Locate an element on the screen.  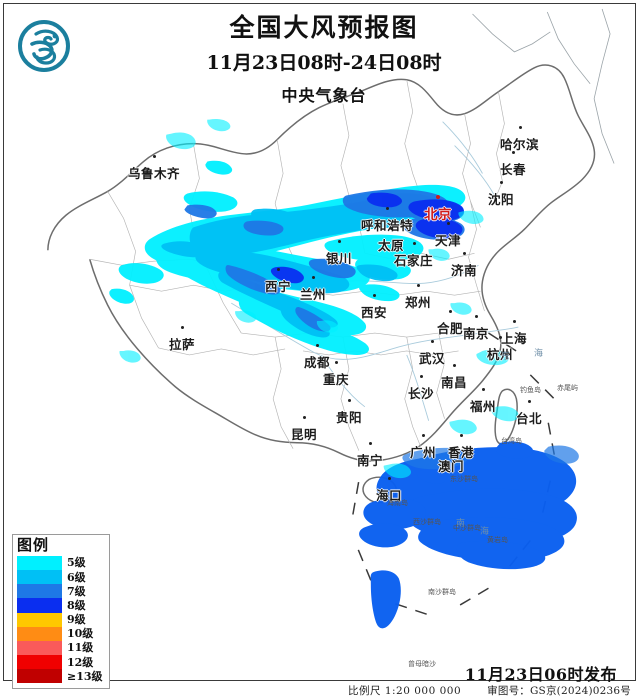
city-label: 拉萨 is located at coordinates (182, 344).